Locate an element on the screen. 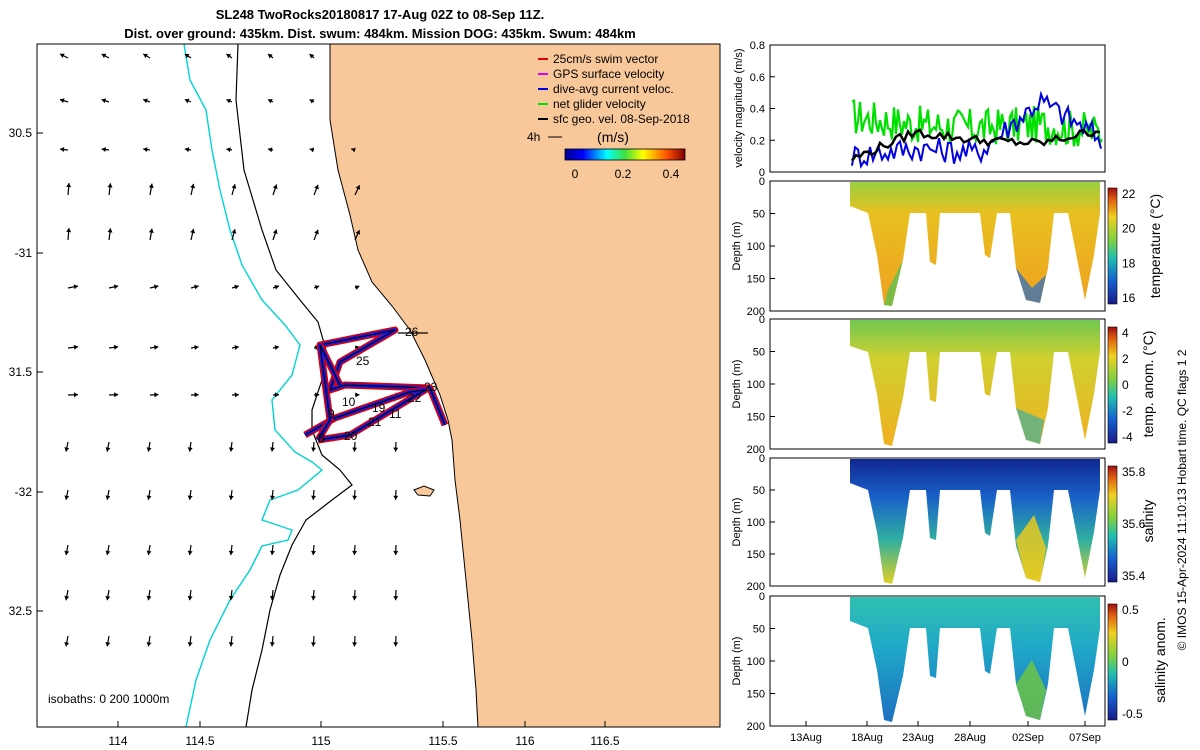 This screenshot has width=1200, height=750. colorbar-tick-label: -4 is located at coordinates (1127, 437).